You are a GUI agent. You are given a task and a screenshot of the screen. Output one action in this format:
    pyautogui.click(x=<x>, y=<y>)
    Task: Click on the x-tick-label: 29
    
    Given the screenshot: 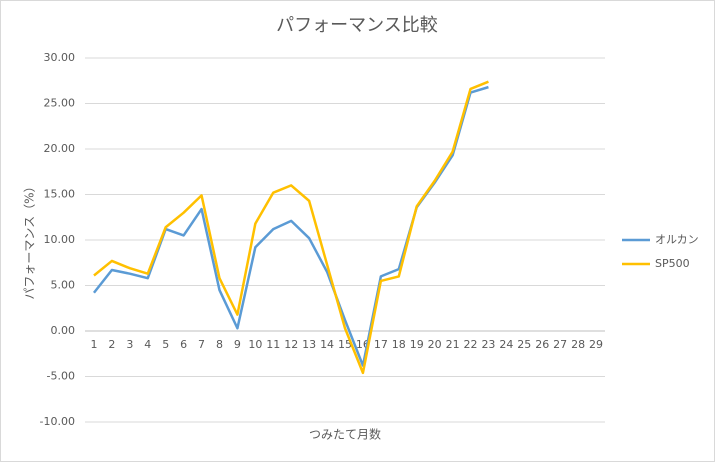 What is the action you would take?
    pyautogui.click(x=596, y=344)
    